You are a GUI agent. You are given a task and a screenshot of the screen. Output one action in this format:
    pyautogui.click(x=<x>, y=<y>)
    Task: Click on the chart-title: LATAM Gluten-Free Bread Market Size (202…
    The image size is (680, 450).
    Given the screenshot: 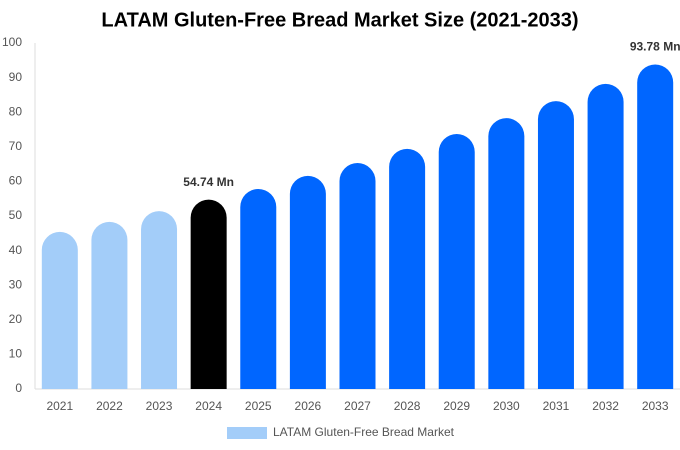 What is the action you would take?
    pyautogui.click(x=339, y=20)
    